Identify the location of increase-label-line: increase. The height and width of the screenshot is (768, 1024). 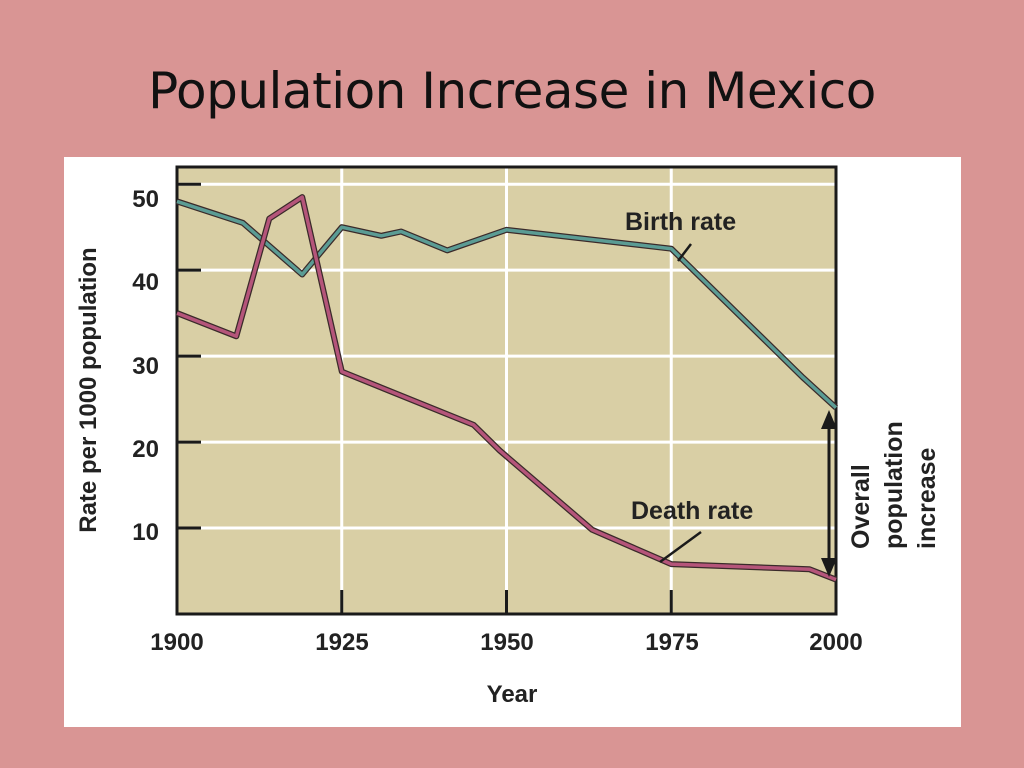
(927, 498).